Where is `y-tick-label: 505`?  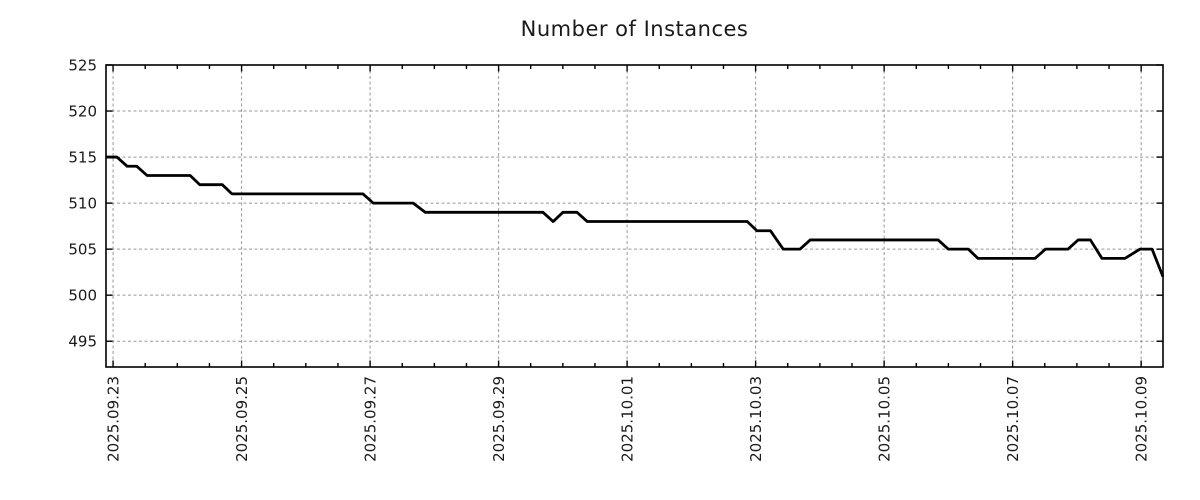 y-tick-label: 505 is located at coordinates (82, 249).